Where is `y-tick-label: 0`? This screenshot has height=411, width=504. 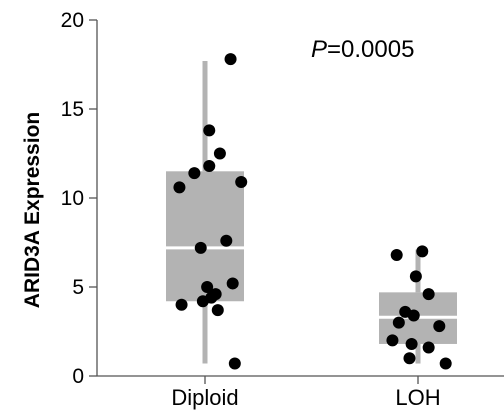 y-tick-label: 0 is located at coordinates (78, 376).